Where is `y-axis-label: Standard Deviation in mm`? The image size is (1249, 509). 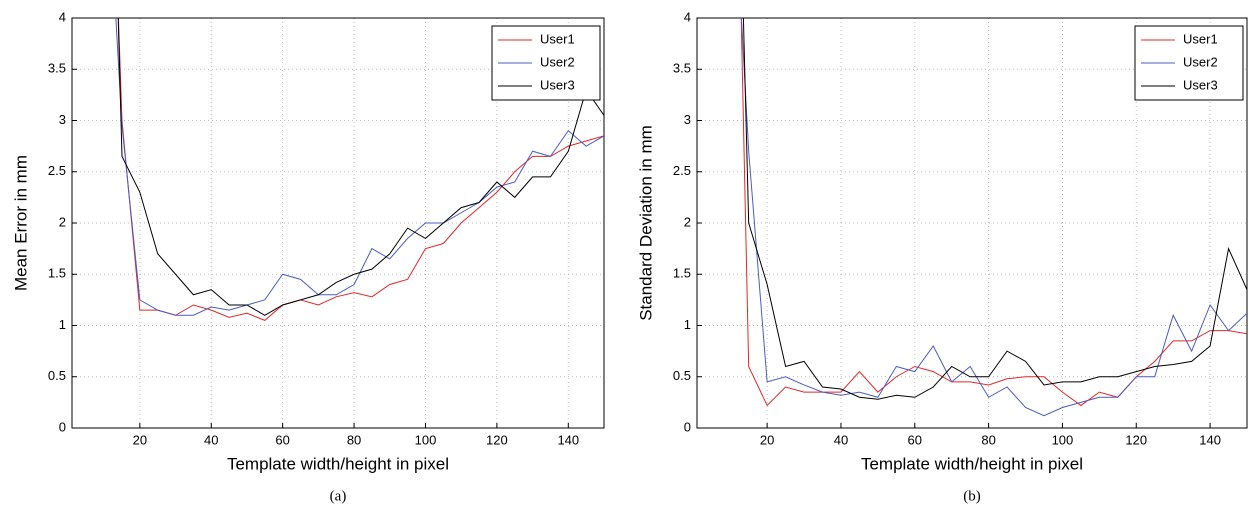 y-axis-label: Standard Deviation in mm is located at coordinates (645, 223).